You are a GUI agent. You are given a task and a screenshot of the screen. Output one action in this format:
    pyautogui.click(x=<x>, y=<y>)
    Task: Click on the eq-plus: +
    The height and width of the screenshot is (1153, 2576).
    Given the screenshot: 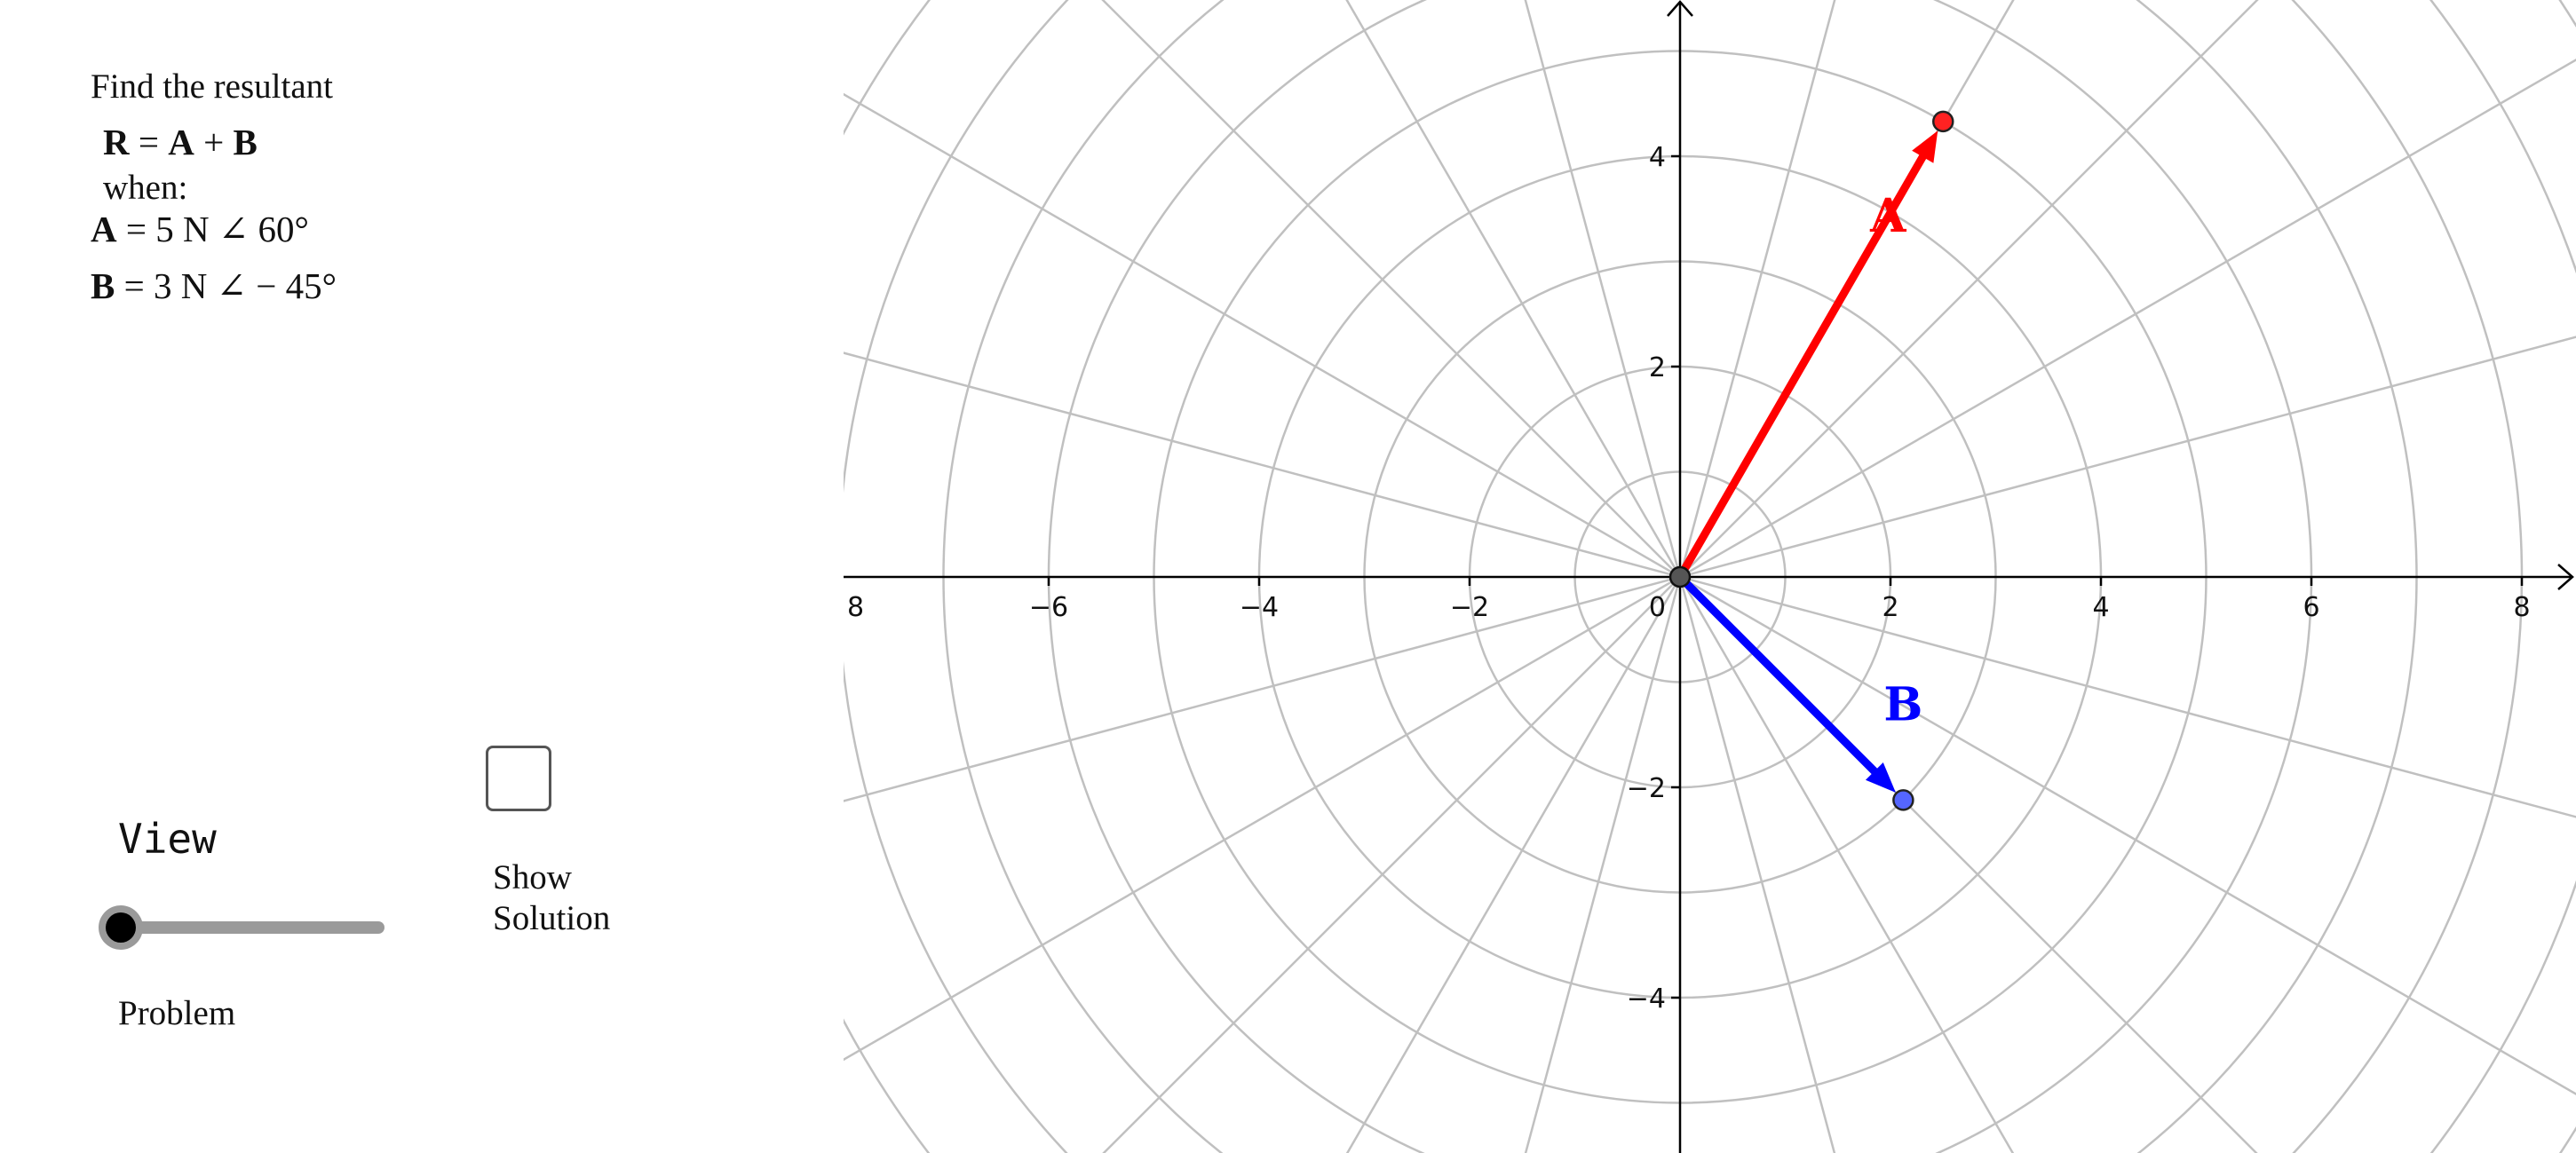 What is the action you would take?
    pyautogui.click(x=214, y=142)
    